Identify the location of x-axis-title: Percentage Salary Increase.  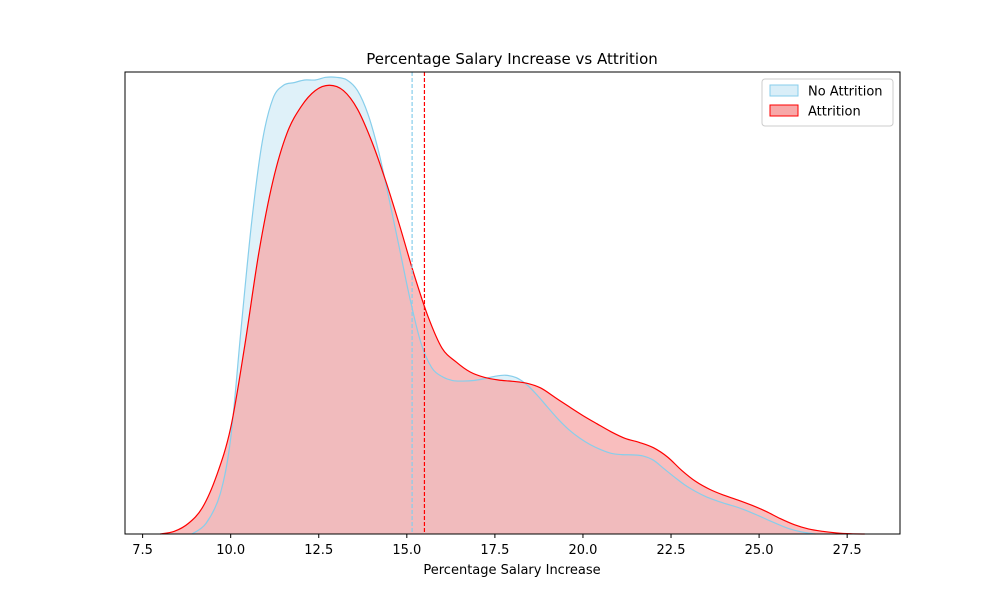
(511, 570).